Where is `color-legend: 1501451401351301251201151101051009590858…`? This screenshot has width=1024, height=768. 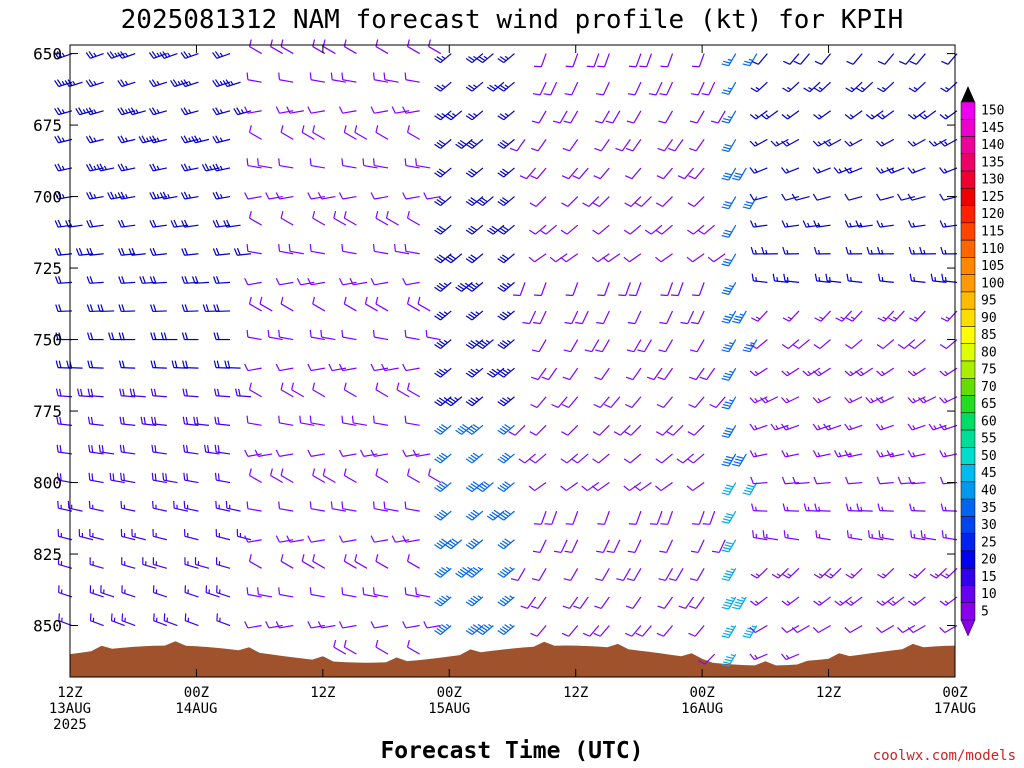
color-legend: 1501451401351301251201151101051009590858… is located at coordinates (982, 361).